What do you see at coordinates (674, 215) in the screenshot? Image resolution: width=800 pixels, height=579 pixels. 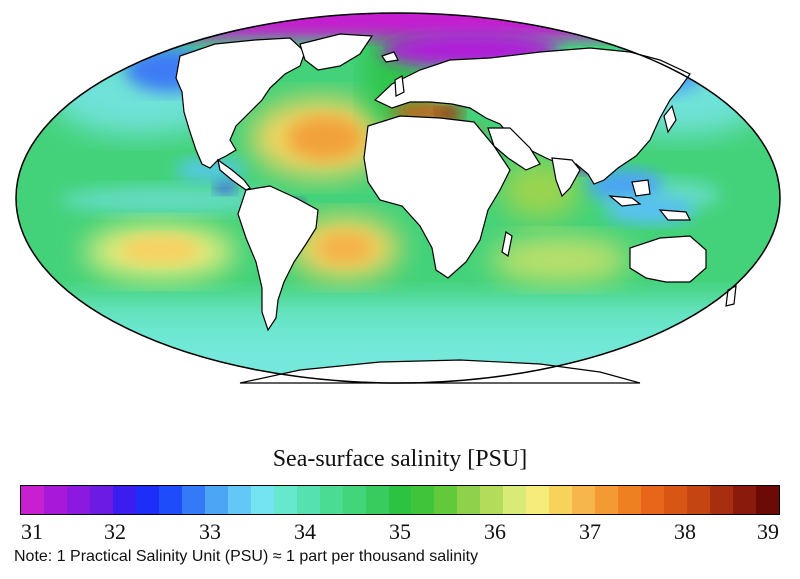 I see `new-guinea-land` at bounding box center [674, 215].